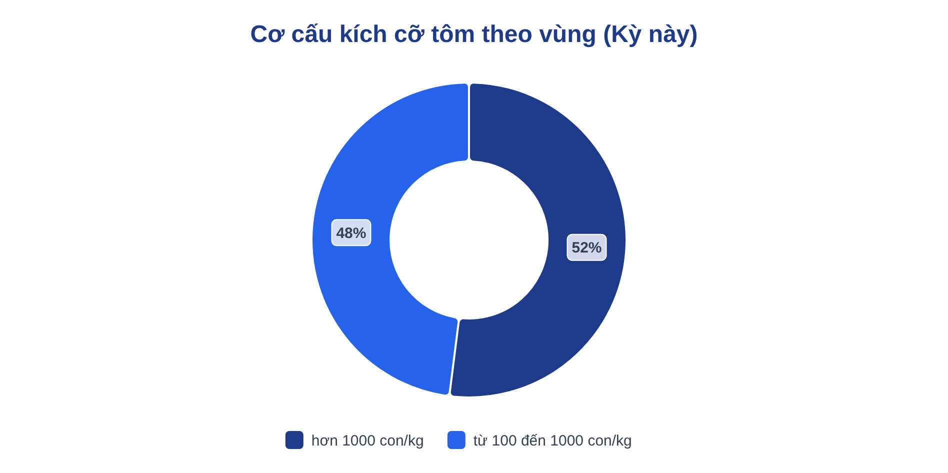 The image size is (948, 473). What do you see at coordinates (351, 233) in the screenshot?
I see `data-label: 48%` at bounding box center [351, 233].